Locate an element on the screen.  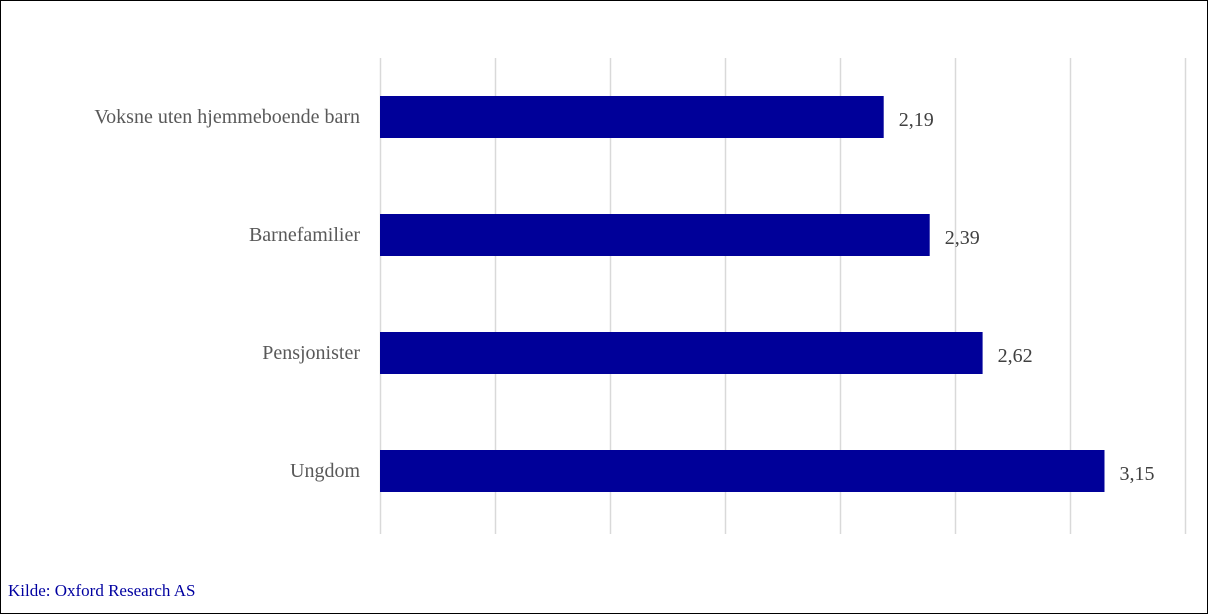
data-label: 2,19 is located at coordinates (916, 120).